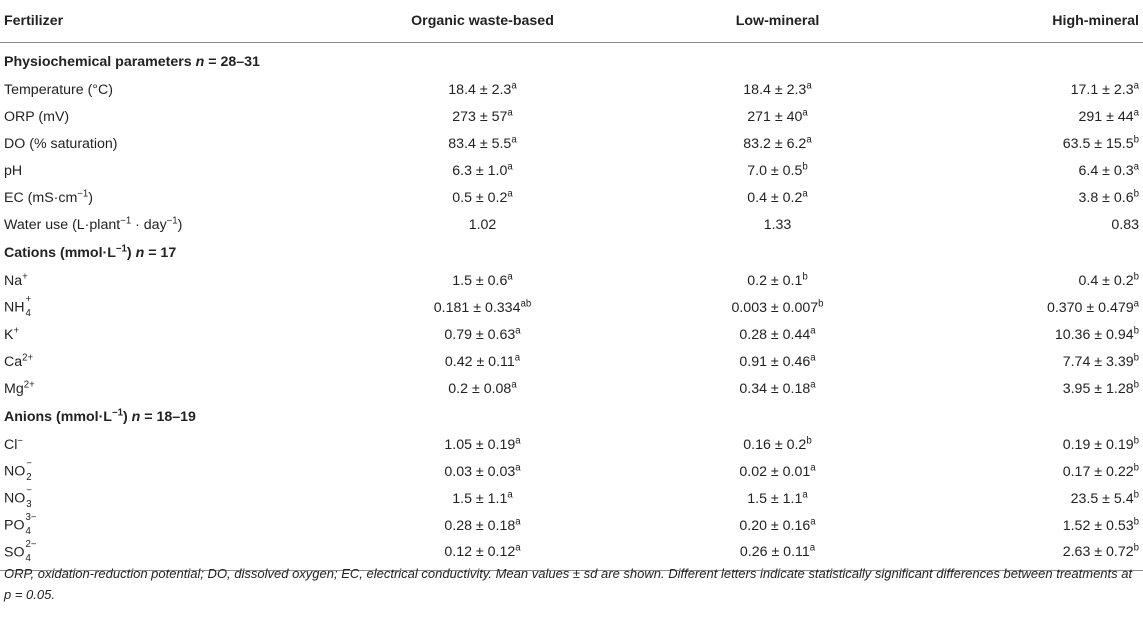  Describe the element at coordinates (14, 307) in the screenshot. I see `parameter-name: NH` at that location.